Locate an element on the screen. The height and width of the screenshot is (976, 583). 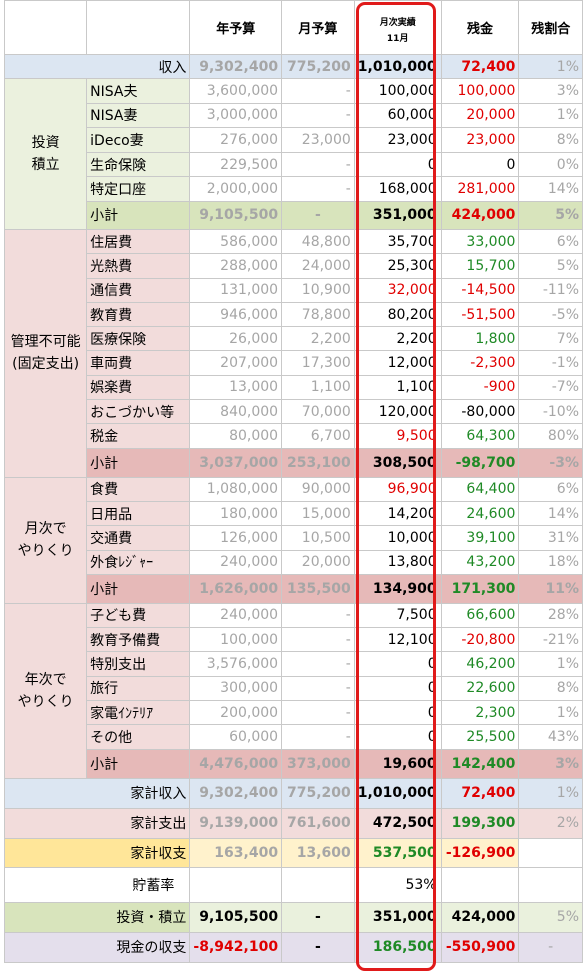
header-annual-budget: 年予算 is located at coordinates (236, 27).